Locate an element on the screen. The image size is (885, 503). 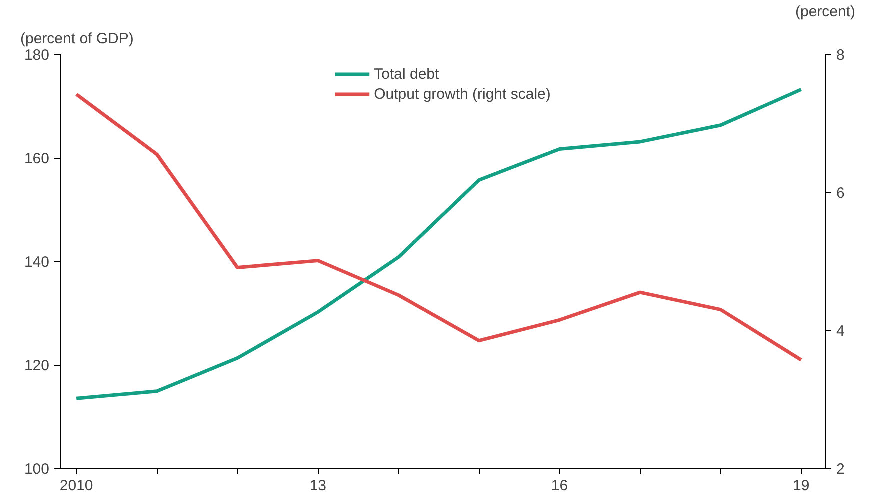
legend-label: Total debt is located at coordinates (407, 74).